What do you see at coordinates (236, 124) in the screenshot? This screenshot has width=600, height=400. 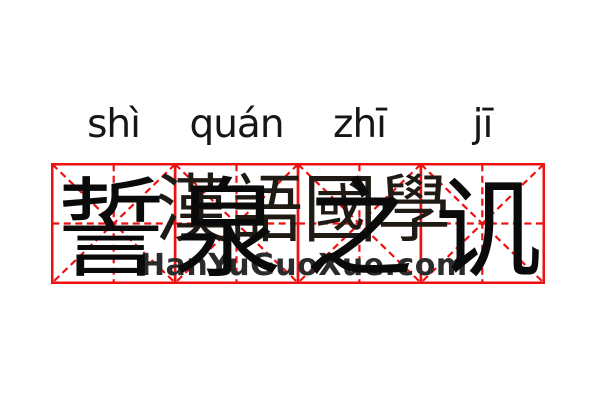 I see `pinyin-syllable: quán` at bounding box center [236, 124].